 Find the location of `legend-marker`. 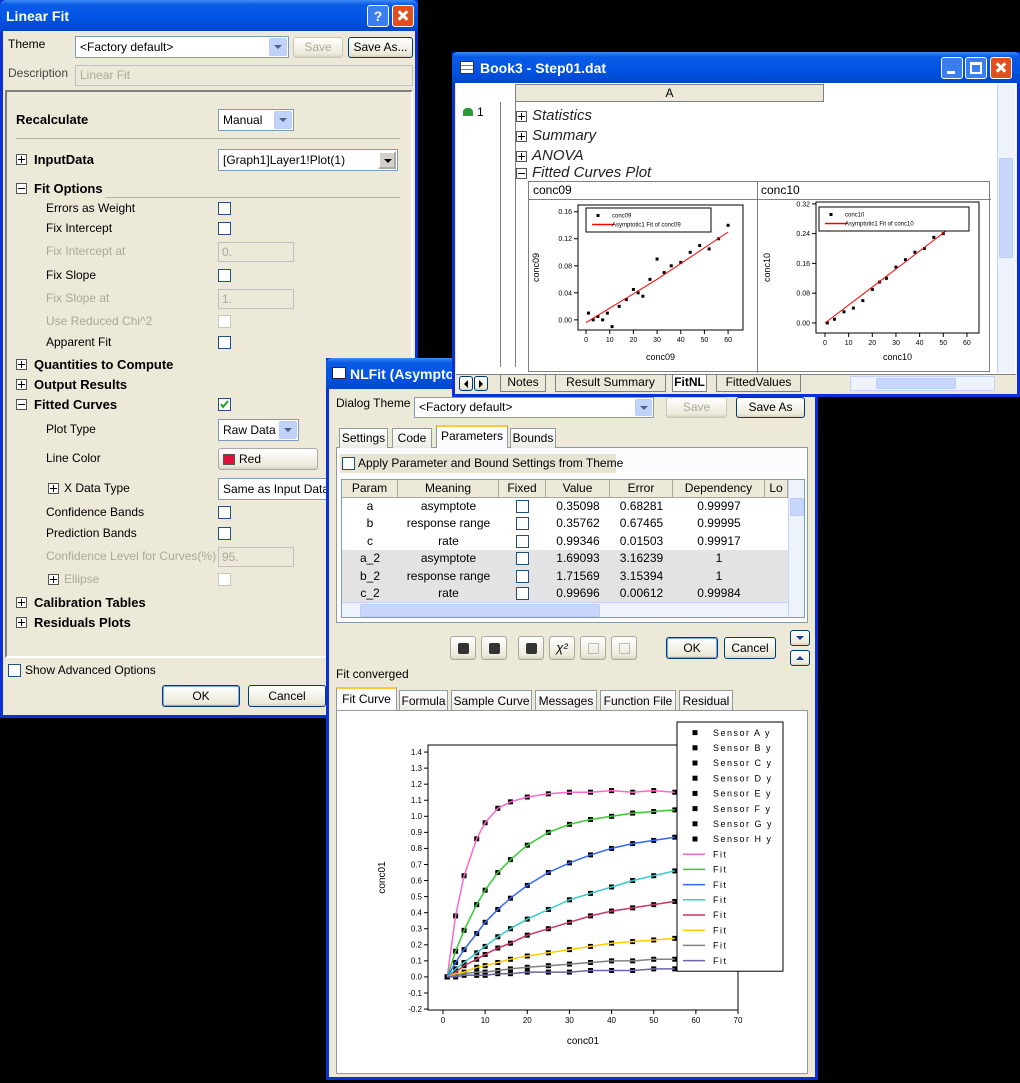

legend-marker is located at coordinates (598, 215).